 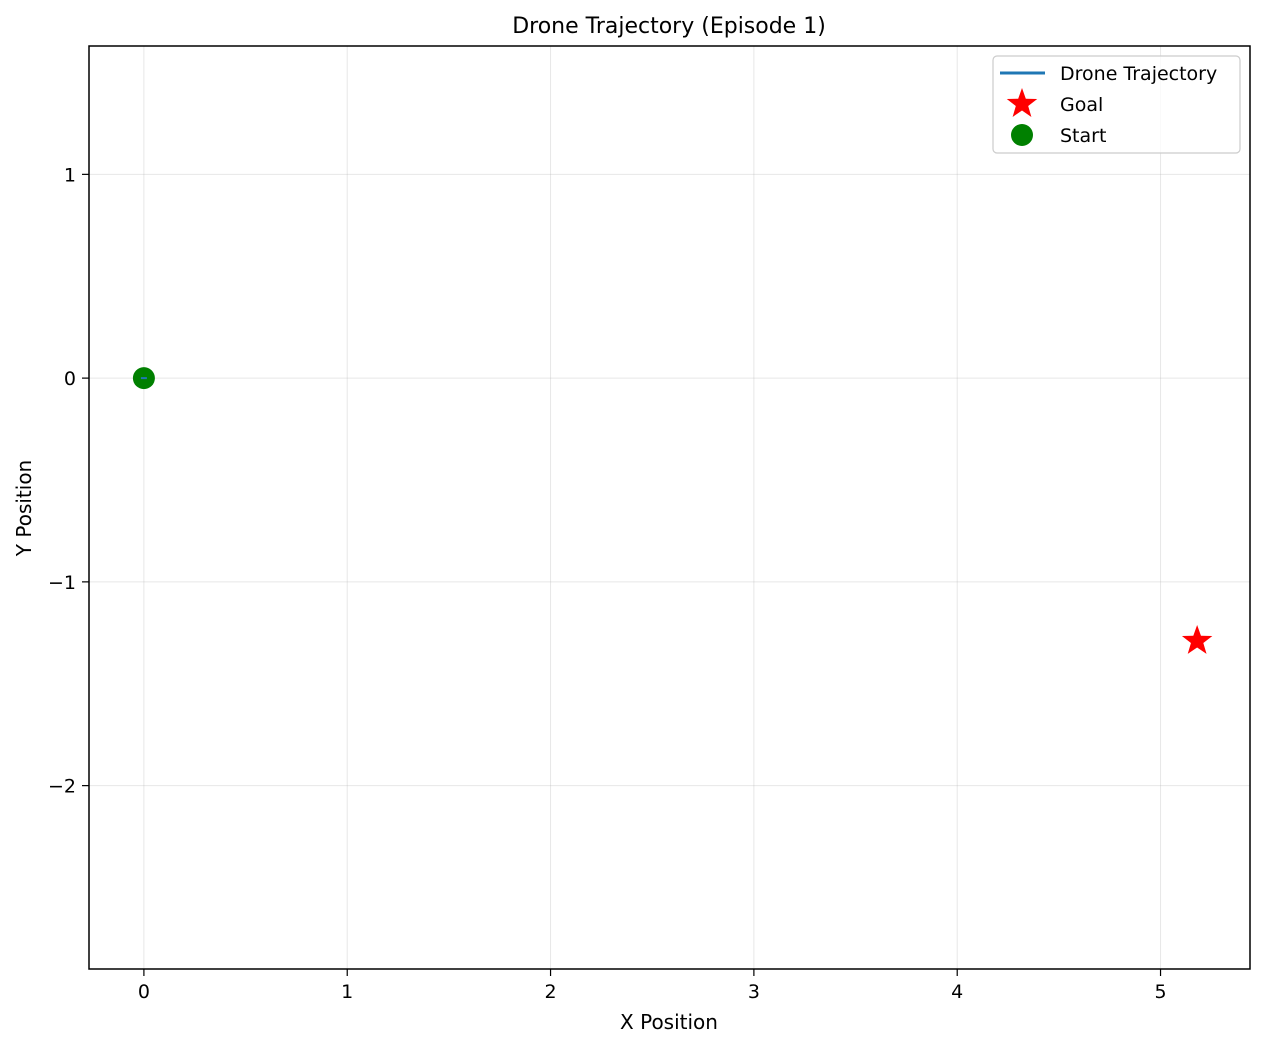 I want to click on legend-label: Goal, so click(x=1081, y=105).